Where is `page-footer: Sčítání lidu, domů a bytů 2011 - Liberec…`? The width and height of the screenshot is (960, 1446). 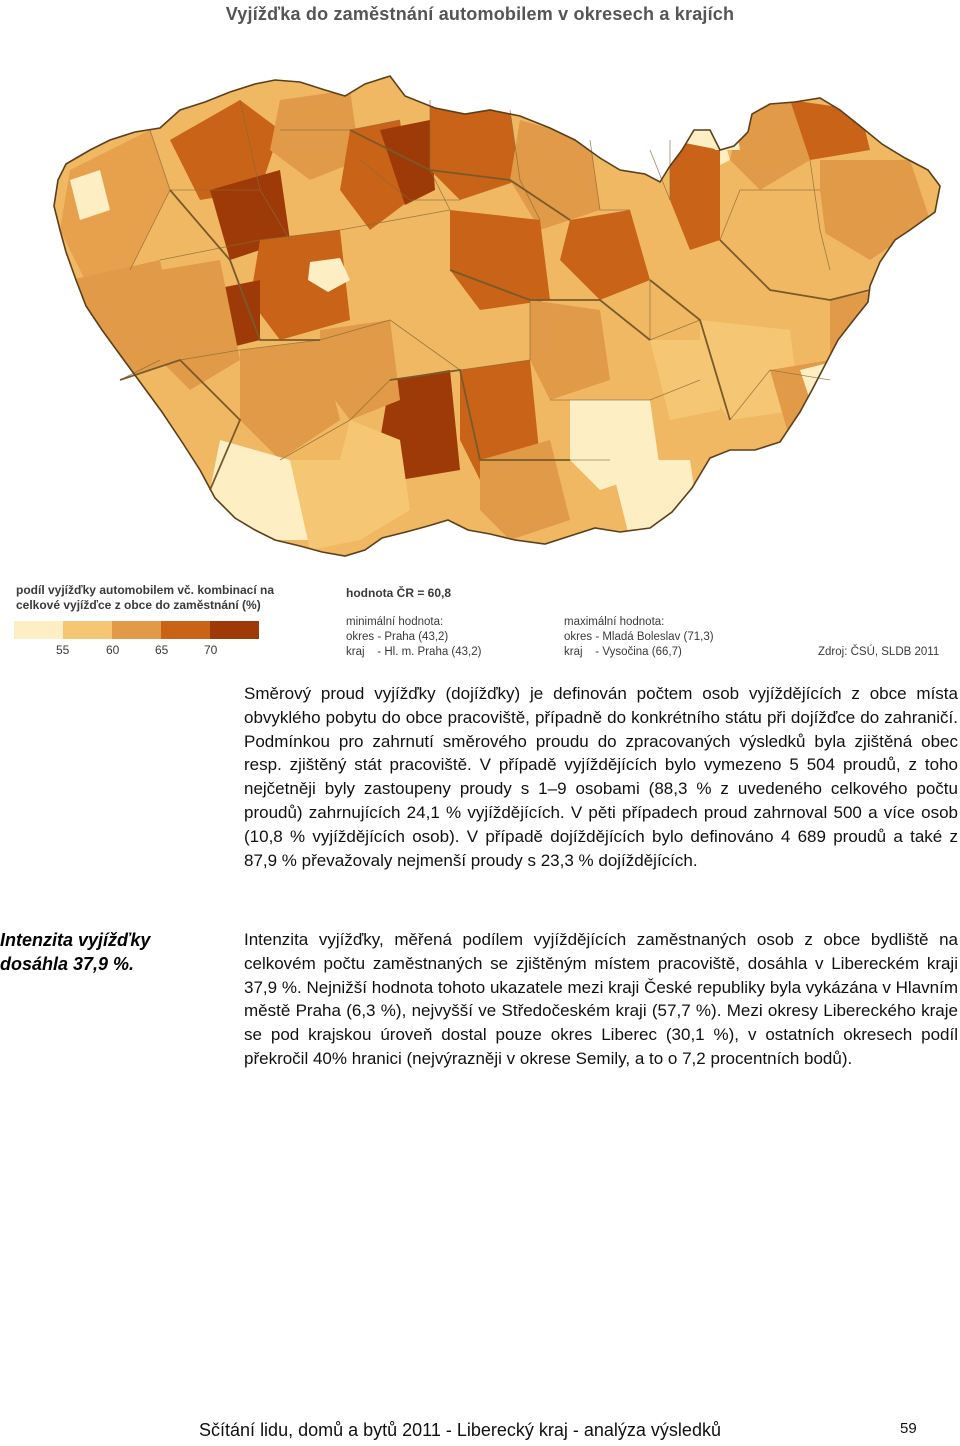 page-footer: Sčítání lidu, domů a bytů 2011 - Liberec… is located at coordinates (460, 1430).